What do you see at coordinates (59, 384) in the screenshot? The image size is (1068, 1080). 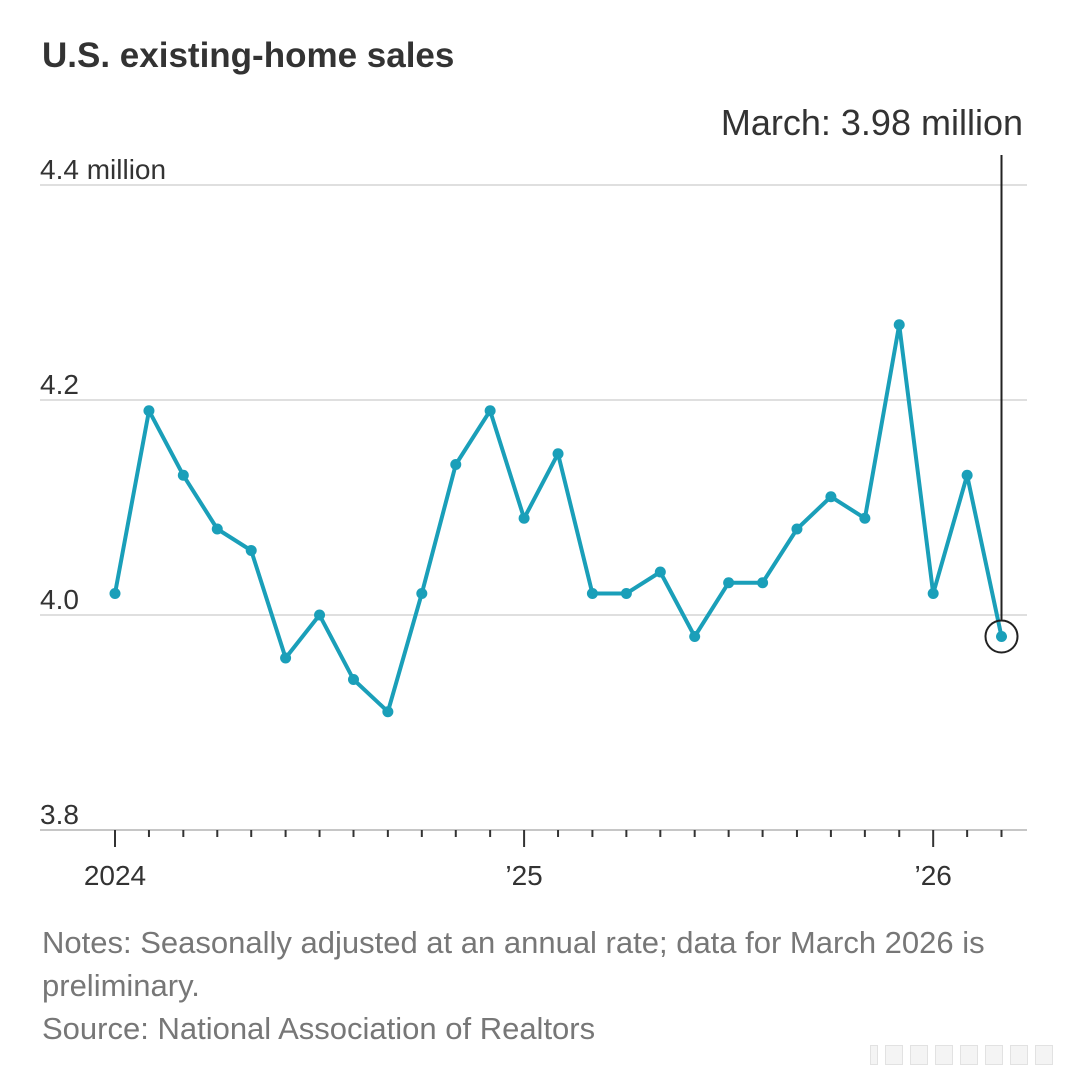 I see `y-tick-label: 4.2` at bounding box center [59, 384].